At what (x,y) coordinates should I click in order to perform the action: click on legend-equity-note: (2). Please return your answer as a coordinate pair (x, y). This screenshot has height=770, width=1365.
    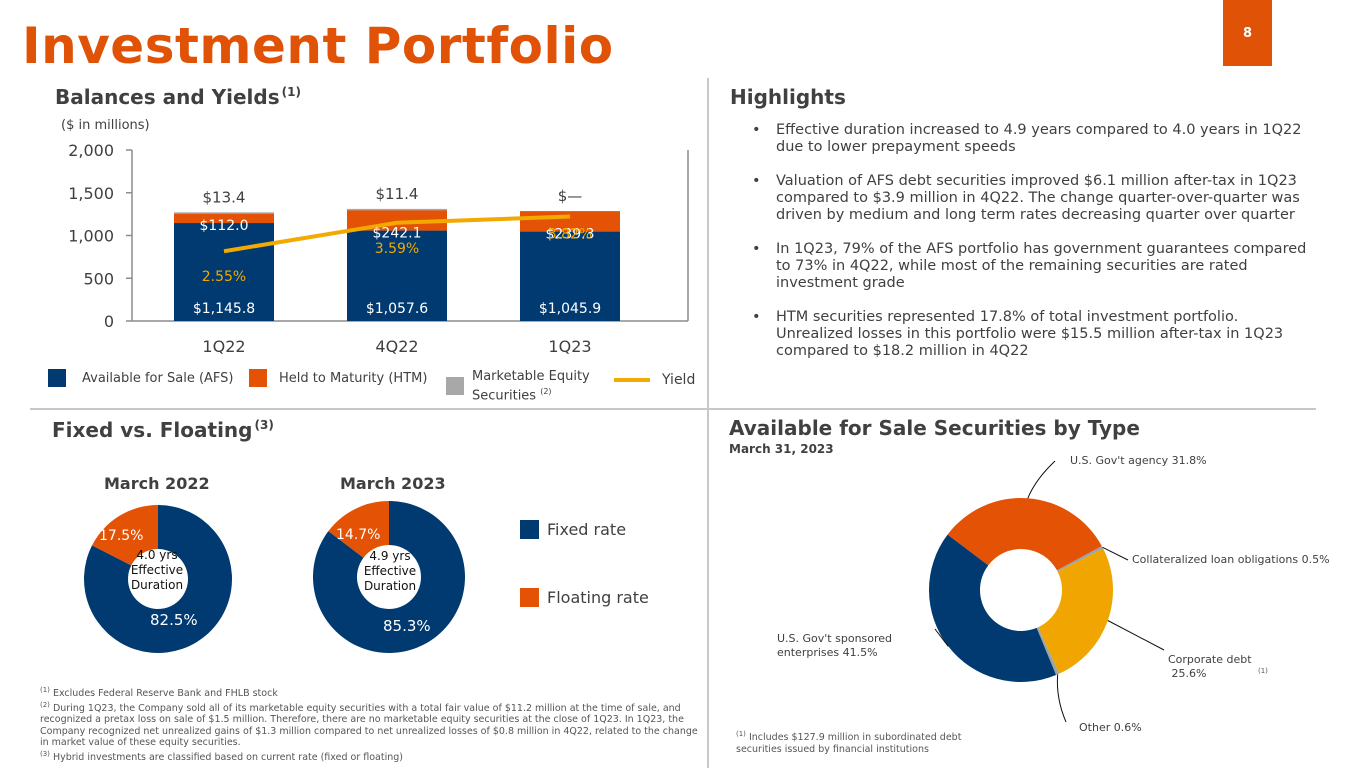
    Looking at the image, I should click on (545, 391).